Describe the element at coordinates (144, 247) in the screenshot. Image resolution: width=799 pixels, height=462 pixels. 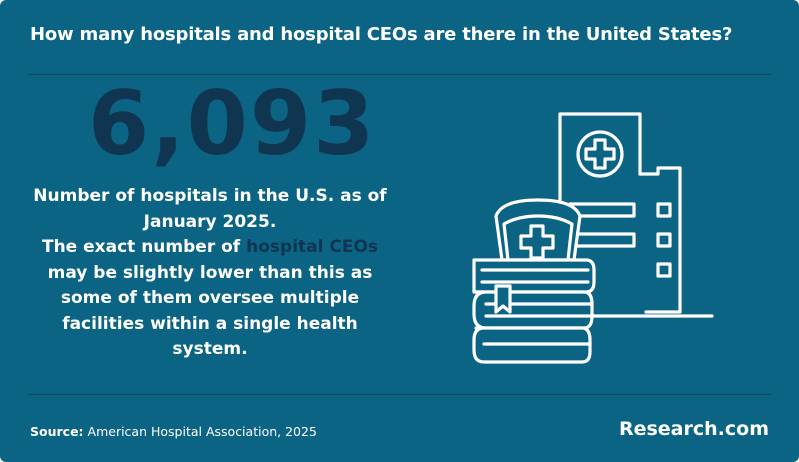
I see `stat-description-line2-before: The exact number of` at that location.